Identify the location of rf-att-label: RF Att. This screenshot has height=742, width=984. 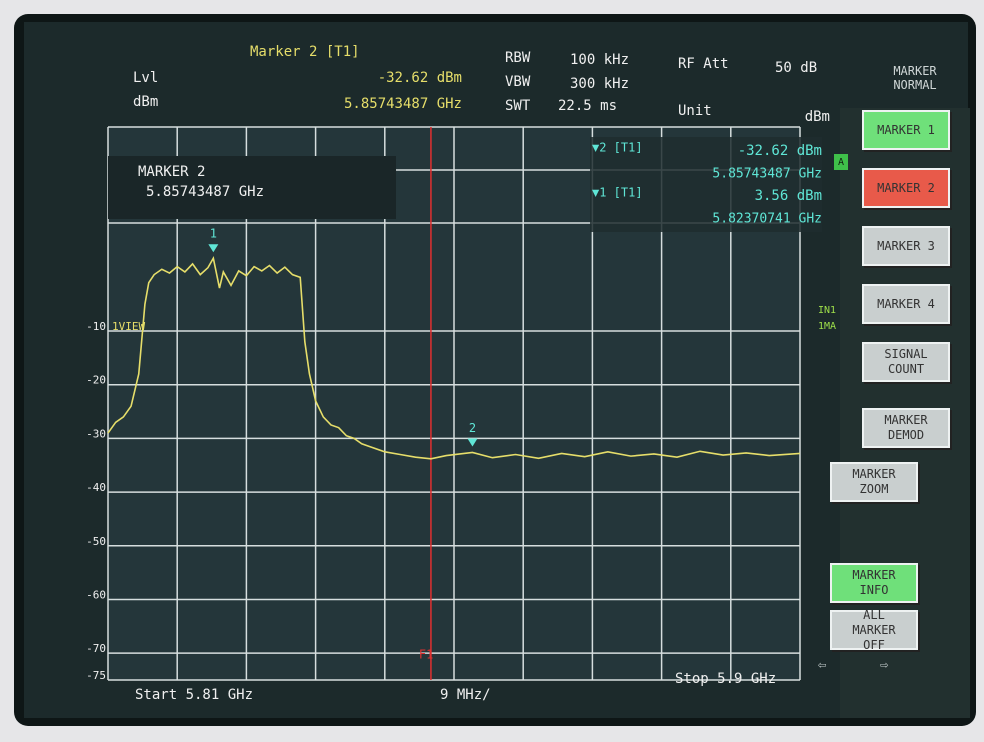
(703, 64).